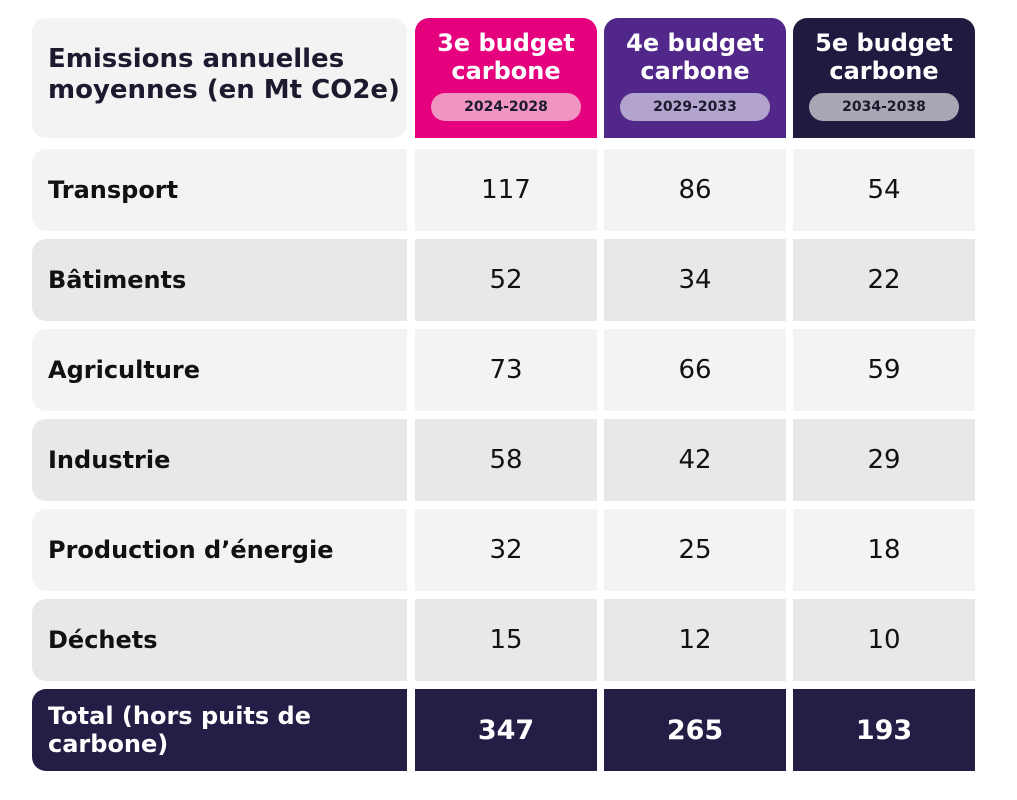 Image resolution: width=1017 pixels, height=800 pixels. I want to click on table-cell: 54, so click(884, 190).